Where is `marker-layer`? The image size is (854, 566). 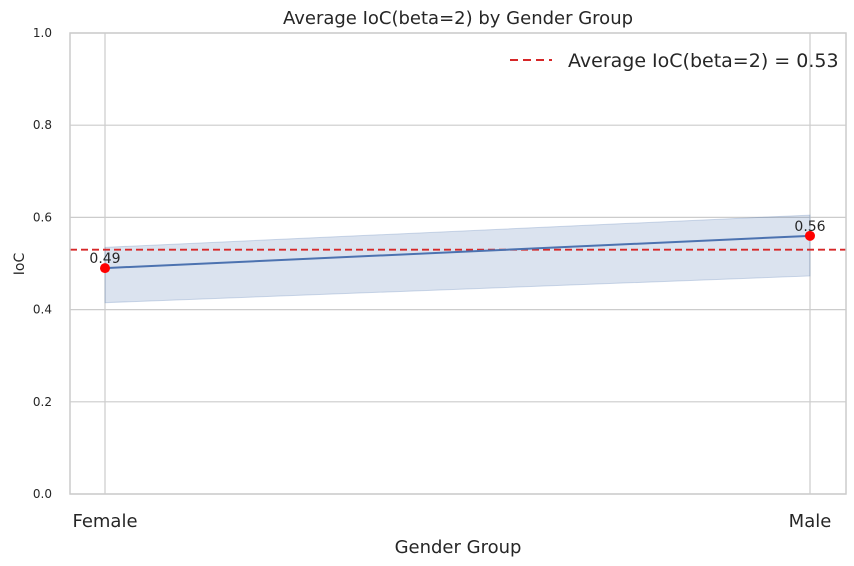 marker-layer is located at coordinates (457, 252).